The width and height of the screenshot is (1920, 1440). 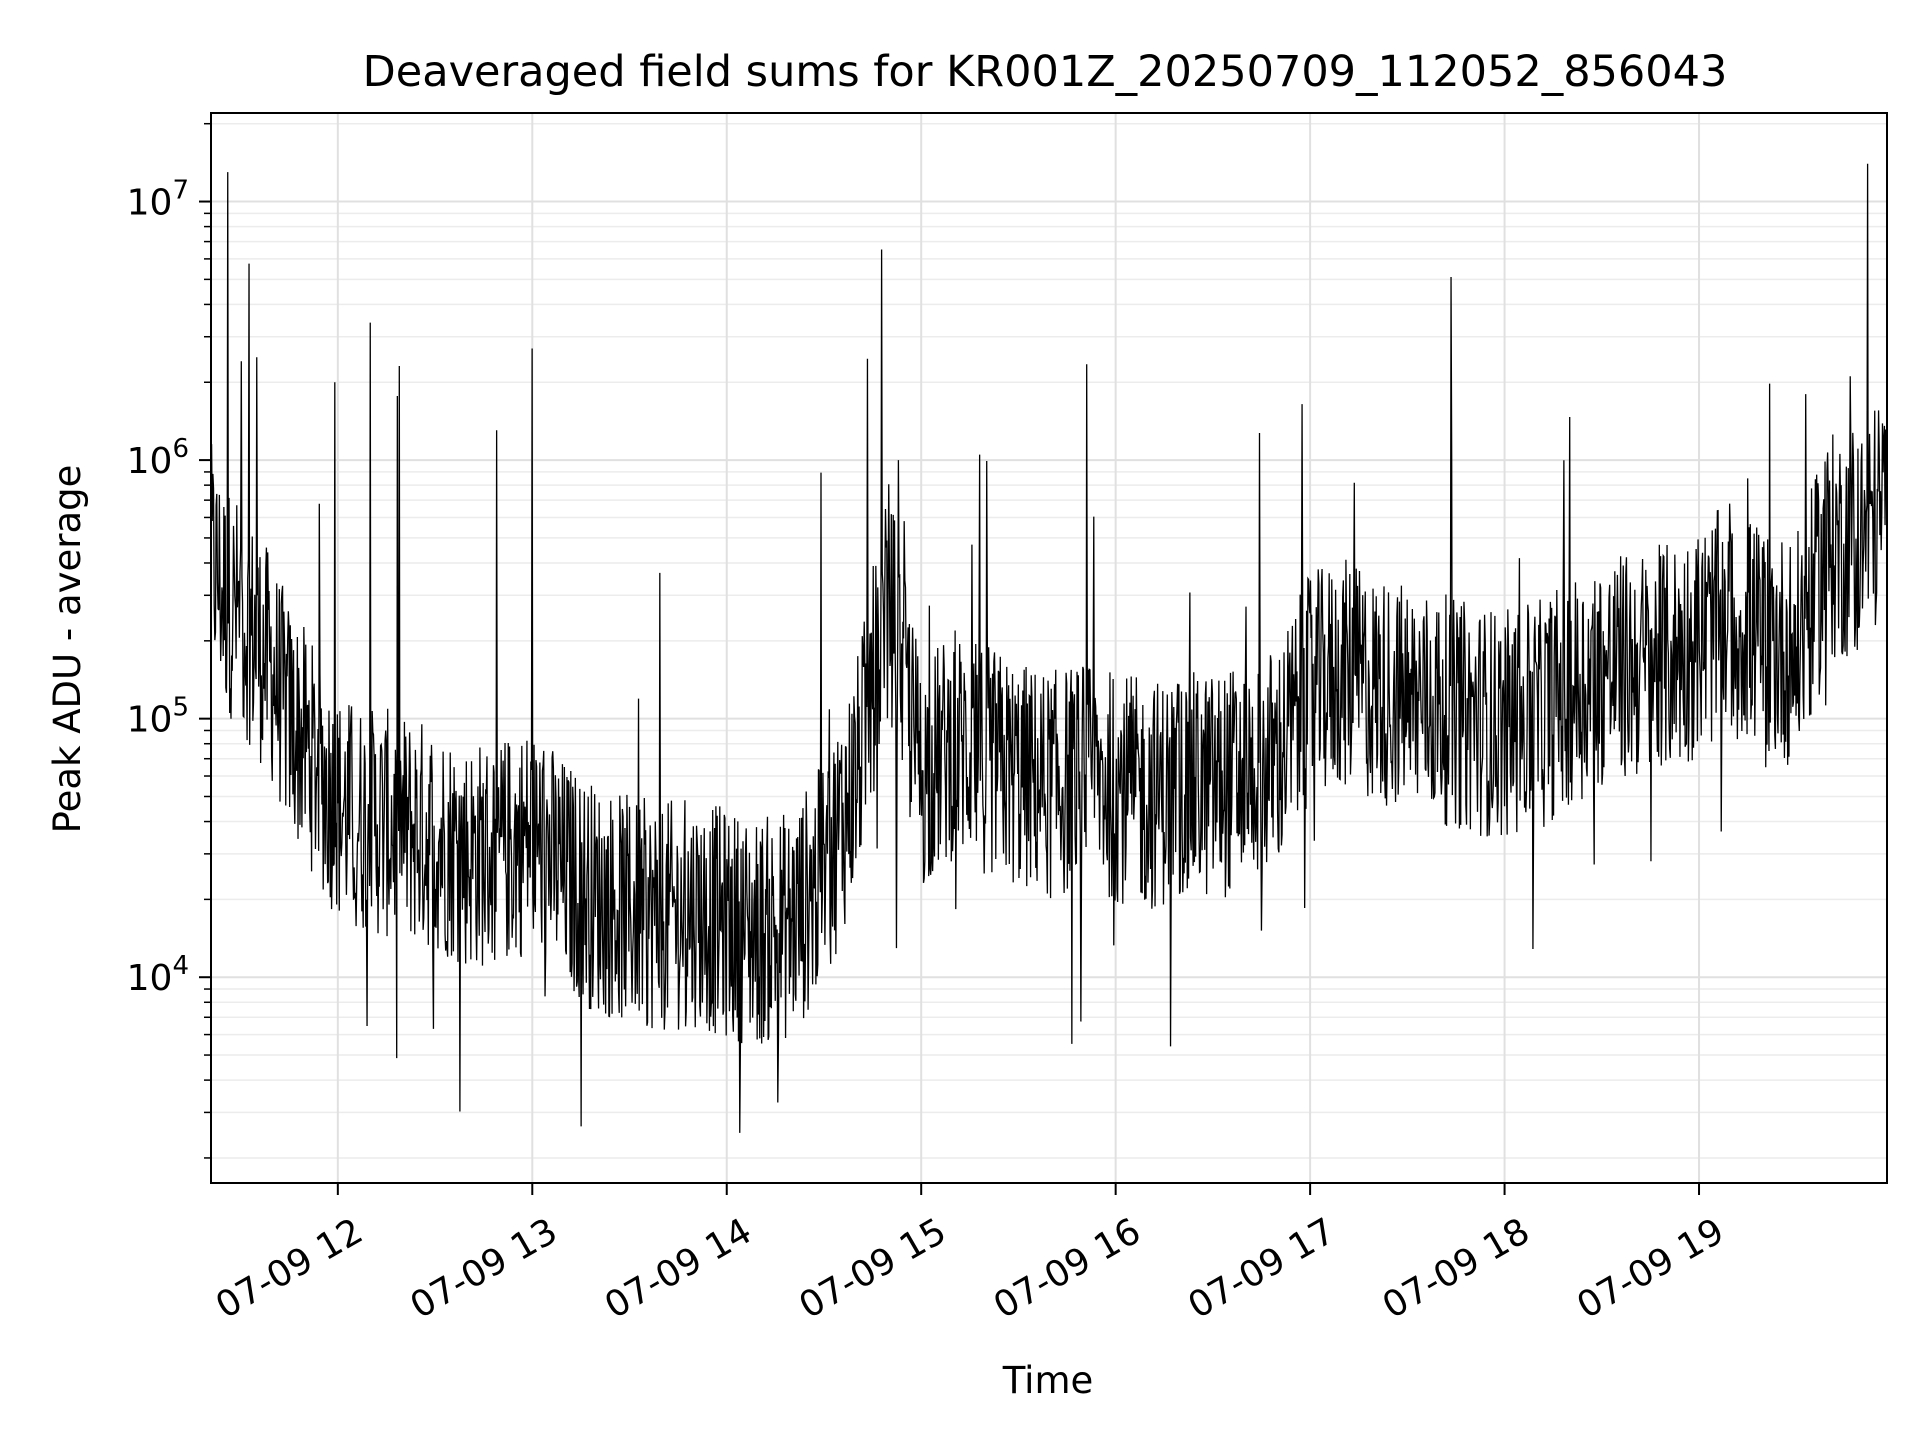 I want to click on y-axis-label: Peak ADU - average, so click(x=67, y=649).